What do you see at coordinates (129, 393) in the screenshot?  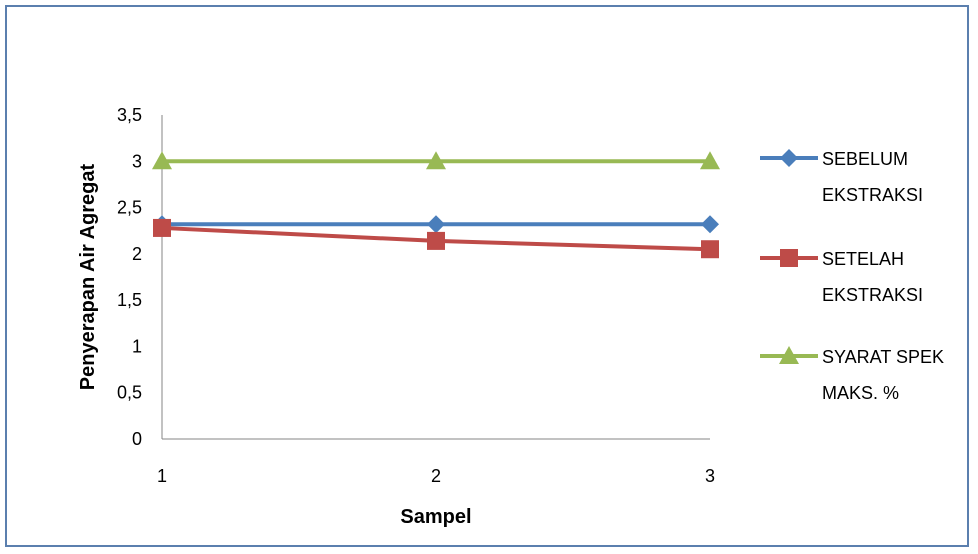 I see `y-tick-label: 0,5` at bounding box center [129, 393].